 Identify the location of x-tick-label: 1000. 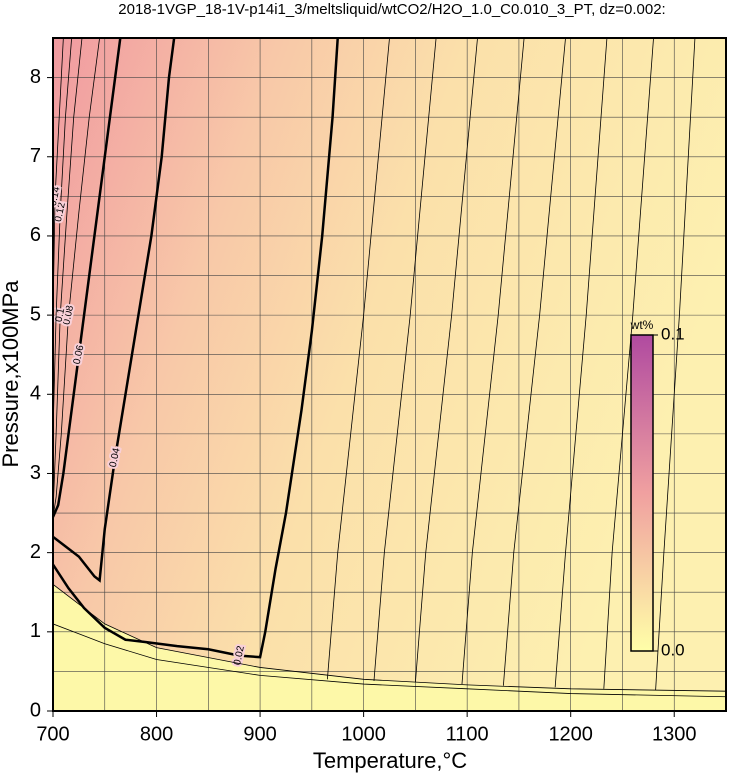
(363, 734).